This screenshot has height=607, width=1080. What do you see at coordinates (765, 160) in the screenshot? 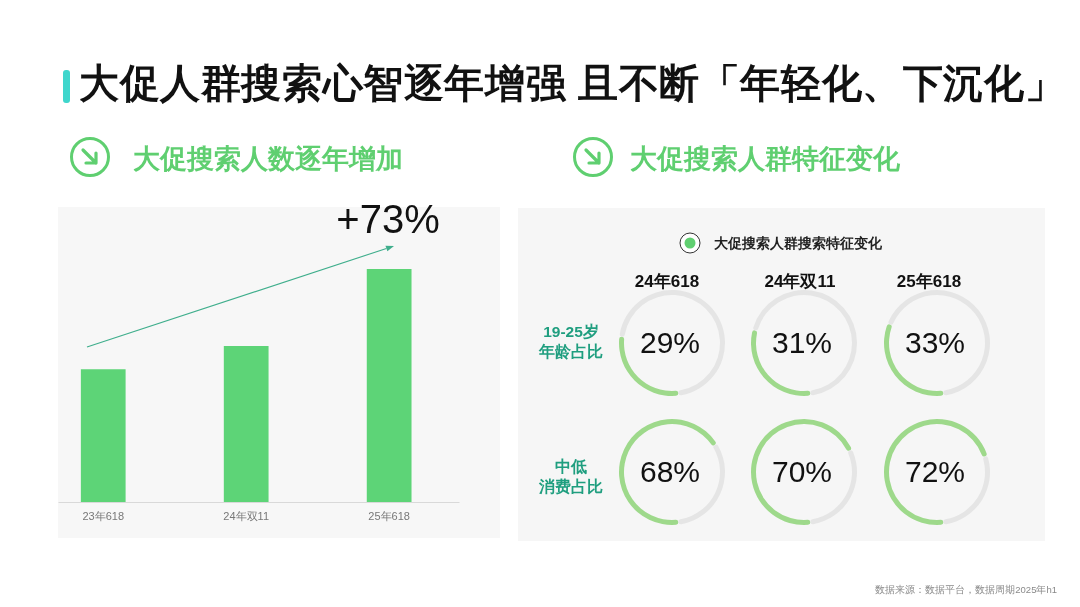
I see `text: 大促搜索人群特征变化` at bounding box center [765, 160].